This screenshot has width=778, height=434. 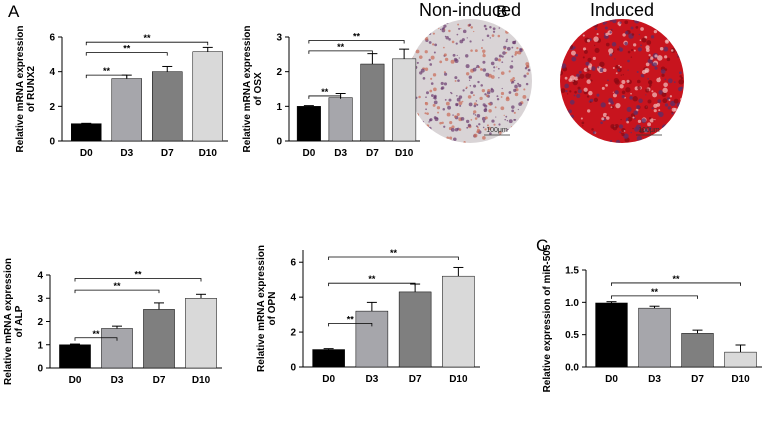 I want to click on y-tick-label: 4, so click(x=293, y=298).